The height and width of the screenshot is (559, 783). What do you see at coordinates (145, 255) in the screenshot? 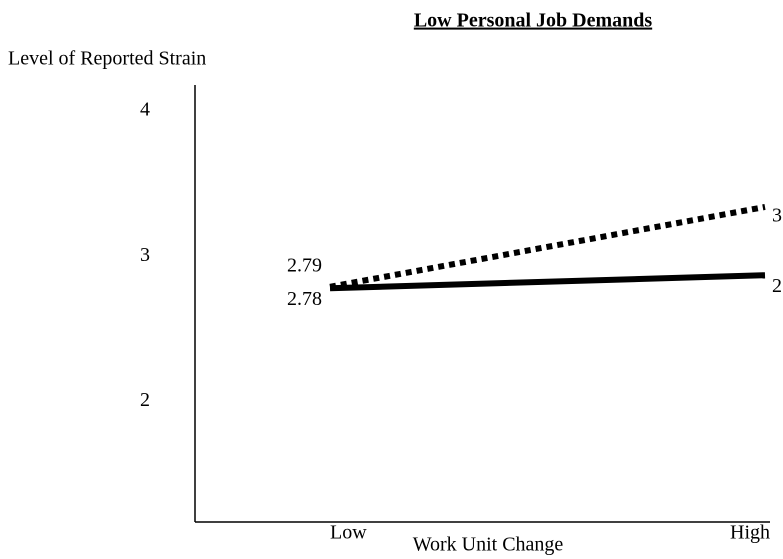
I see `y-tick-label: 3` at bounding box center [145, 255].